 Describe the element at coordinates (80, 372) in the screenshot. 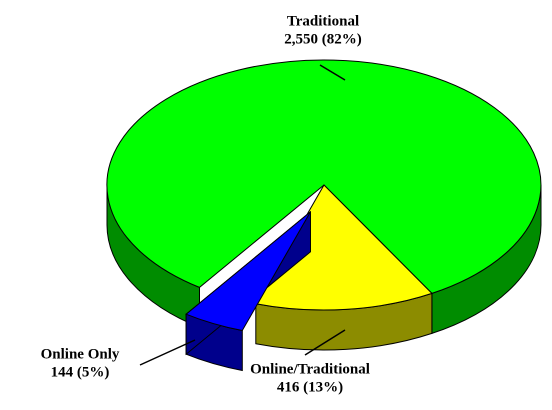

I see `slice-value-label: 144 (5%)` at that location.